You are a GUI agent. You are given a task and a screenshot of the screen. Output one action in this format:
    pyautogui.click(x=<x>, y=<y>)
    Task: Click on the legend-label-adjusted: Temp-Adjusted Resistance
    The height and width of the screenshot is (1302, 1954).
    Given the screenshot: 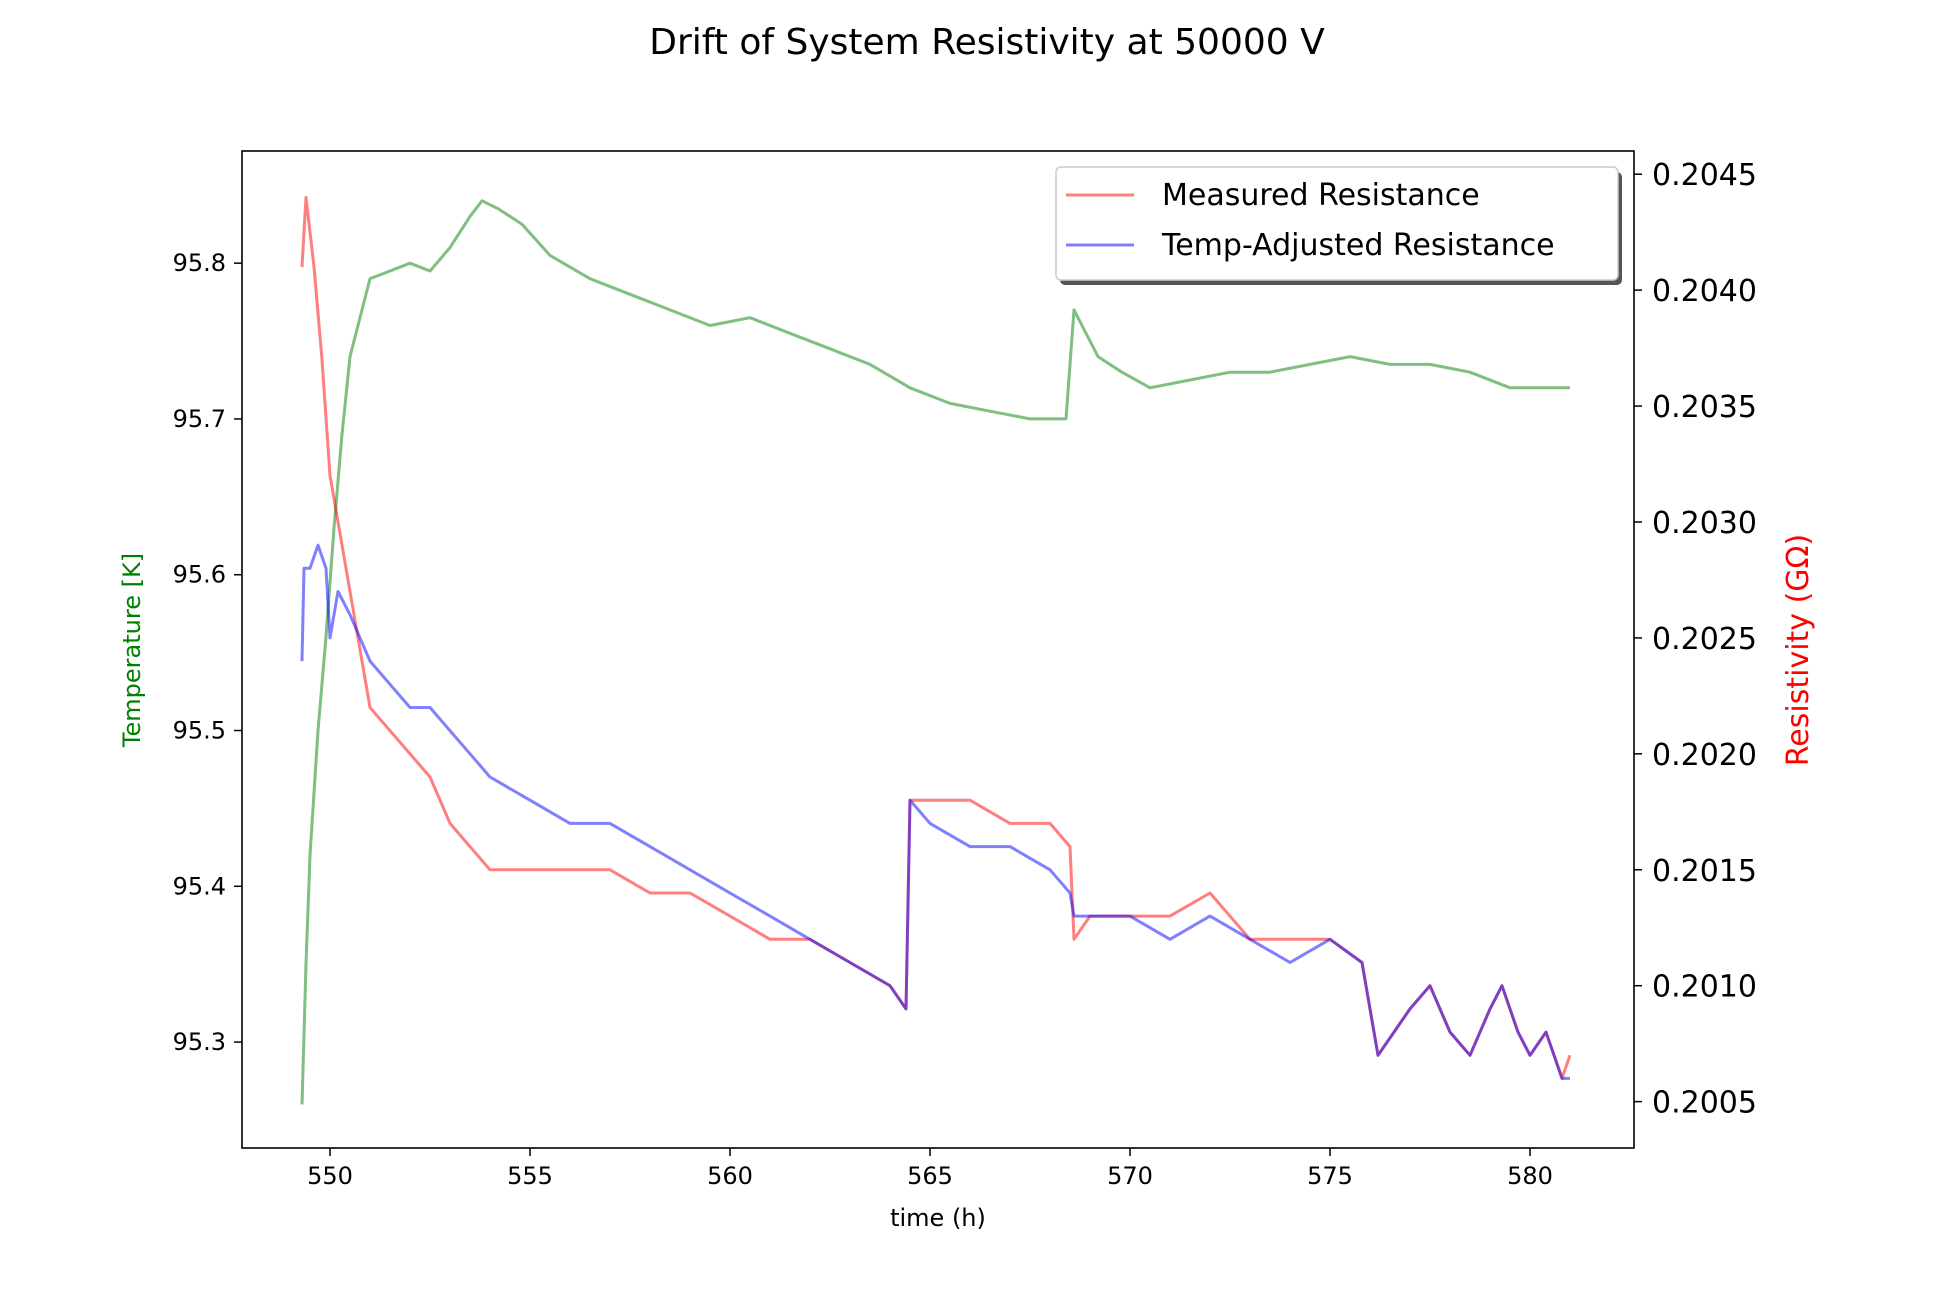 What is the action you would take?
    pyautogui.click(x=1358, y=245)
    